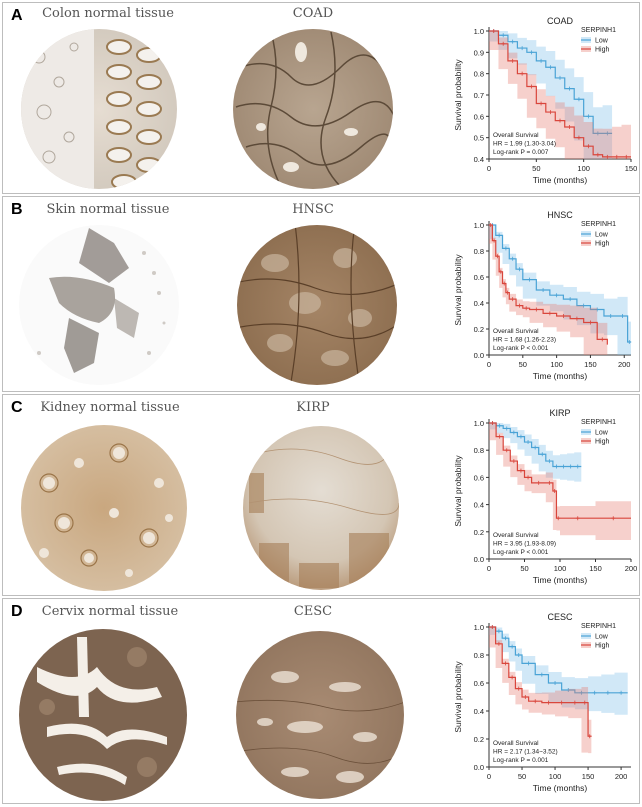 The width and height of the screenshot is (642, 807). Describe the element at coordinates (598, 626) in the screenshot. I see `legend-title: SERPINH1` at that location.